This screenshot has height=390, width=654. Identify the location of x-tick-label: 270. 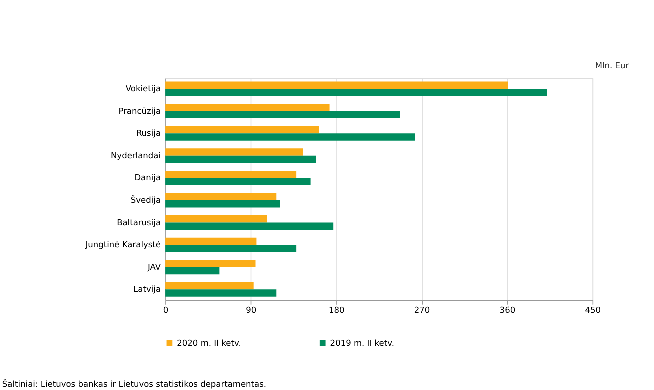
(422, 310).